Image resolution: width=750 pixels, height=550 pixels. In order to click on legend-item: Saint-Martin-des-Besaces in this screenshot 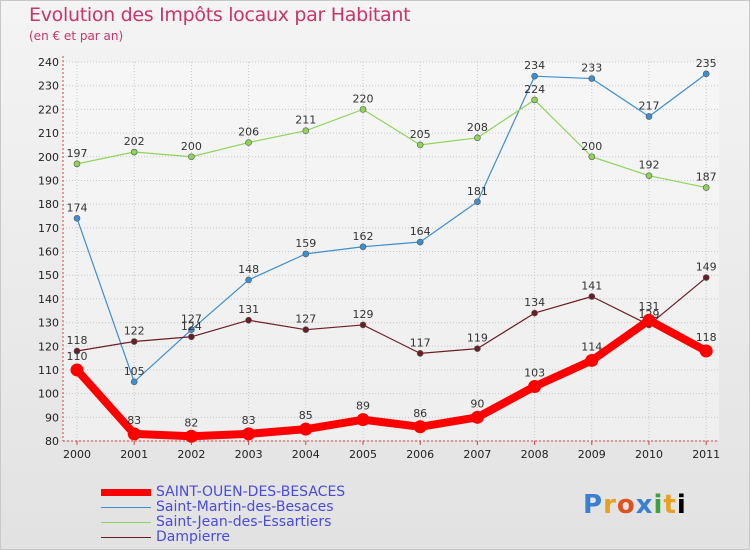, I will do `click(223, 507)`.